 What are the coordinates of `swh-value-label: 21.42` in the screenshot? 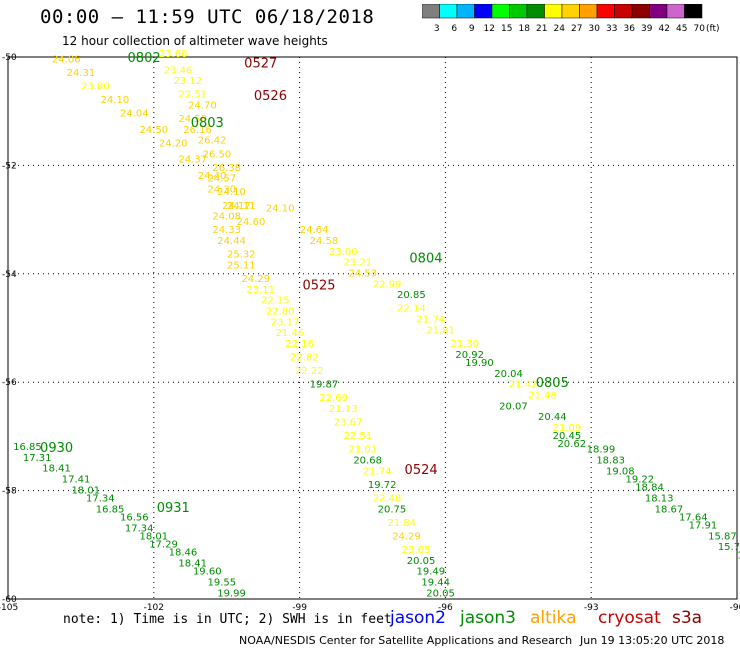 It's located at (523, 385).